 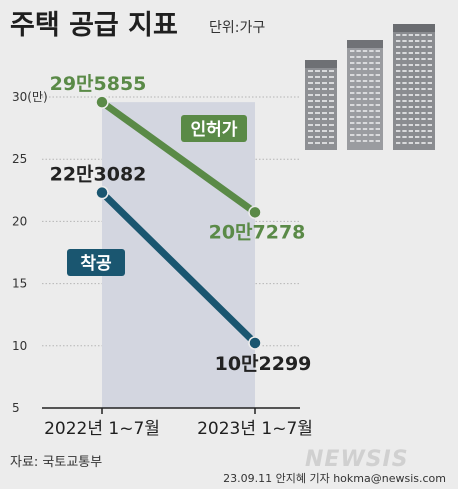 What do you see at coordinates (30, 97) in the screenshot?
I see `y-tick-label: 30(만)` at bounding box center [30, 97].